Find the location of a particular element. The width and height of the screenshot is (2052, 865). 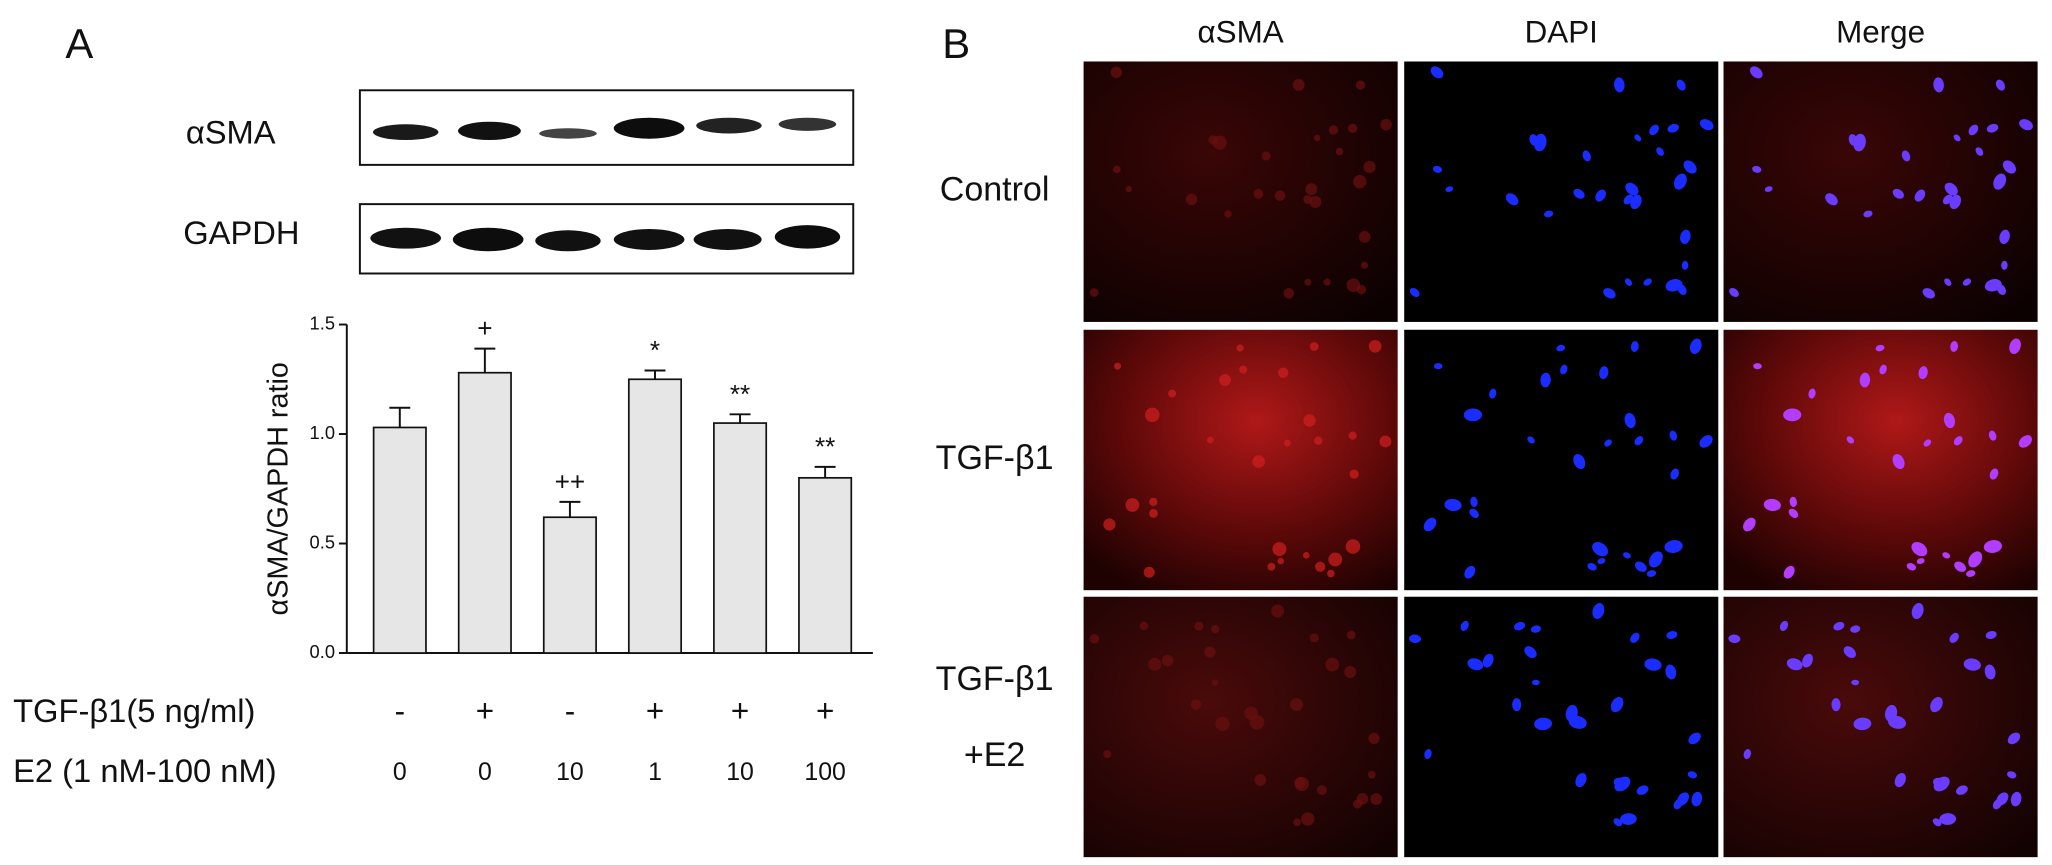

condition-value: 10 is located at coordinates (570, 772).